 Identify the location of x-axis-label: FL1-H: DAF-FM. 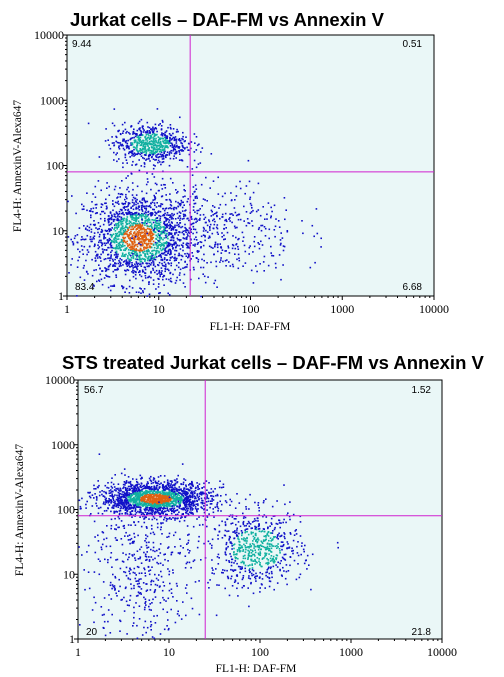
(250, 327).